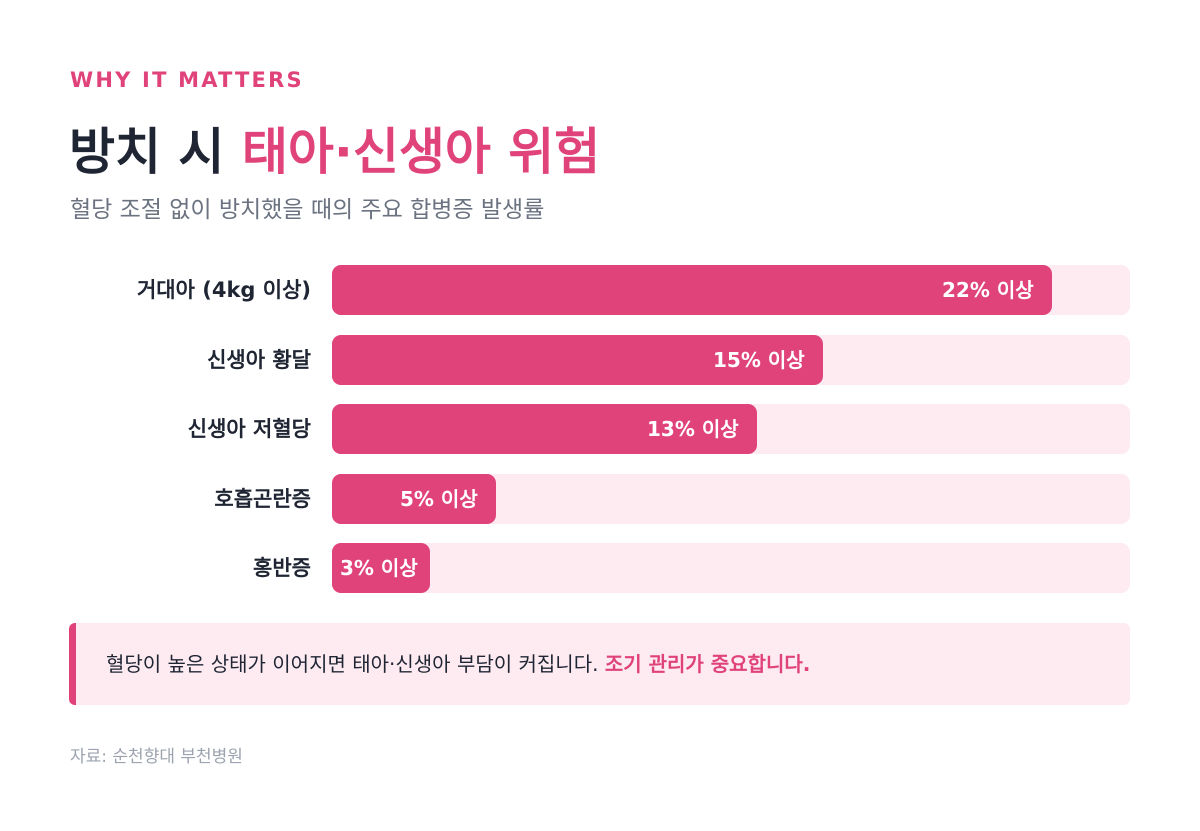  I want to click on category-label: 호흡곤란증, so click(262, 498).